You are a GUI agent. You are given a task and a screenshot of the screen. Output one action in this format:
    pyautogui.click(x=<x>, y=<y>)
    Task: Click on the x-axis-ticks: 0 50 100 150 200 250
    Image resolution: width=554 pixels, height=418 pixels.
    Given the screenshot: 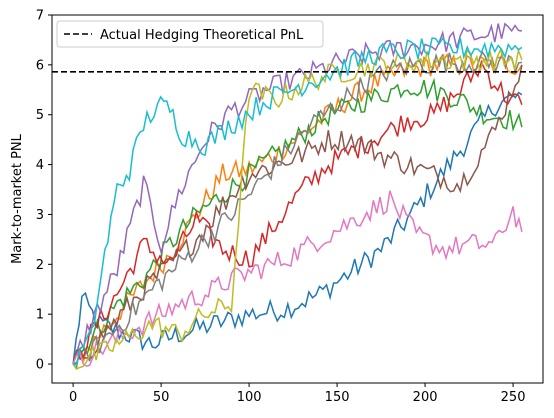 What is the action you would take?
    pyautogui.click(x=297, y=394)
    